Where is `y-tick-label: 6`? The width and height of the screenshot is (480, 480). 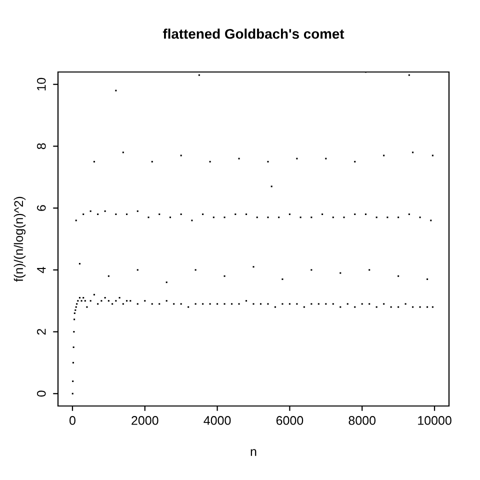
y-tick-label: 6 is located at coordinates (41, 208).